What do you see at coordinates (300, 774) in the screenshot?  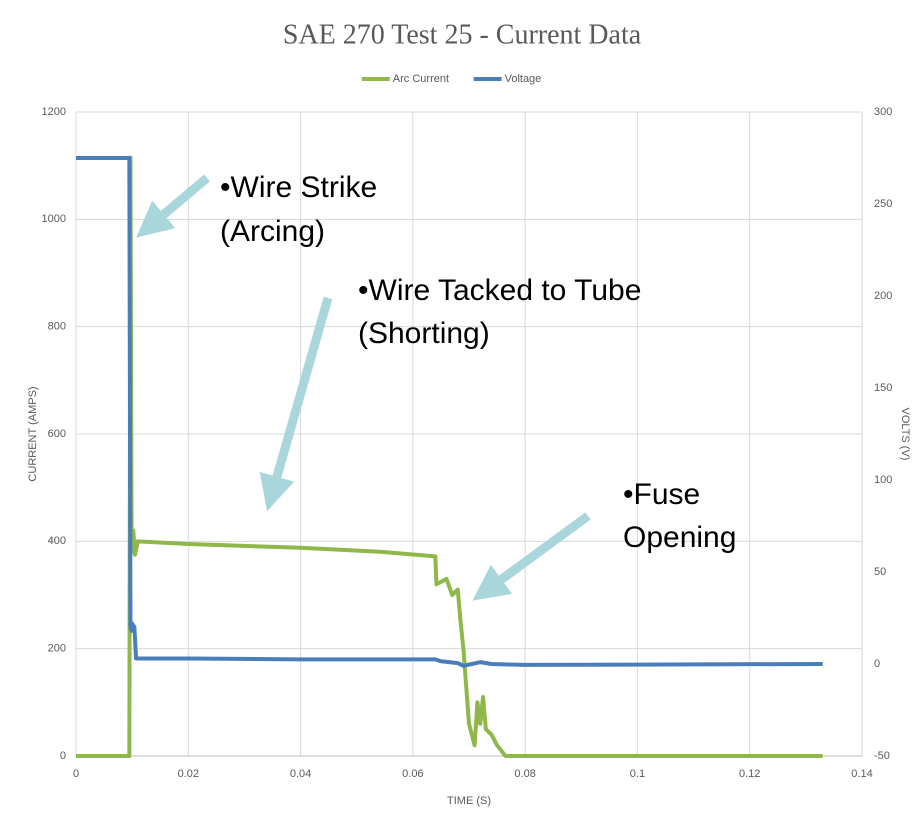 I see `x-tick-label: 0.04` at bounding box center [300, 774].